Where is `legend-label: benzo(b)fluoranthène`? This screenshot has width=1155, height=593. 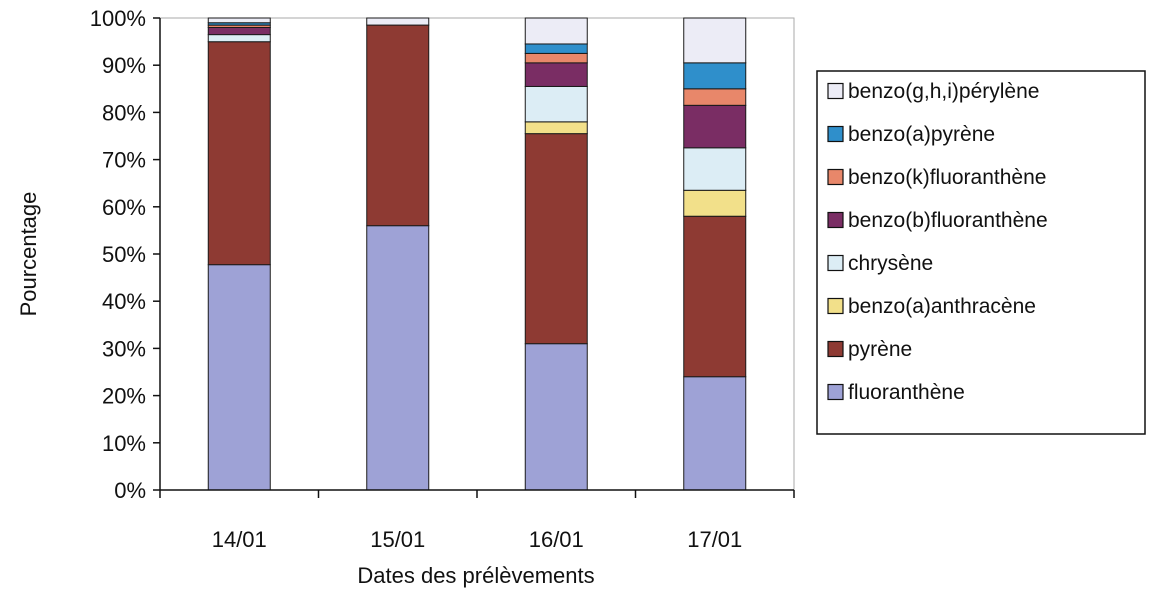 legend-label: benzo(b)fluoranthène is located at coordinates (948, 220).